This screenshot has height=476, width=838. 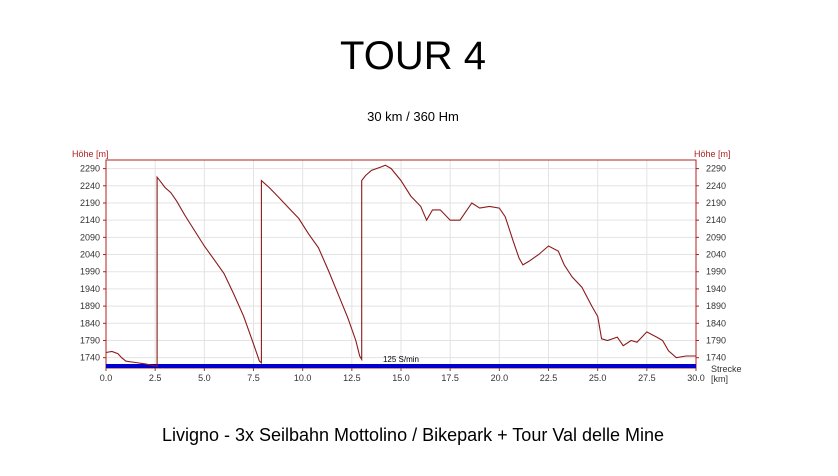 What do you see at coordinates (352, 378) in the screenshot?
I see `x-tick-label: 12.5` at bounding box center [352, 378].